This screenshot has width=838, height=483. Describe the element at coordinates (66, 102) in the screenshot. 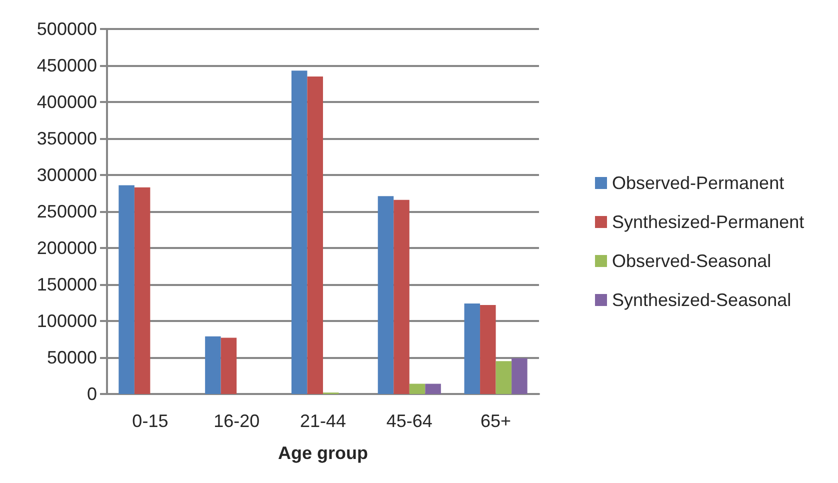

I see `y-tick-label: 400000` at that location.